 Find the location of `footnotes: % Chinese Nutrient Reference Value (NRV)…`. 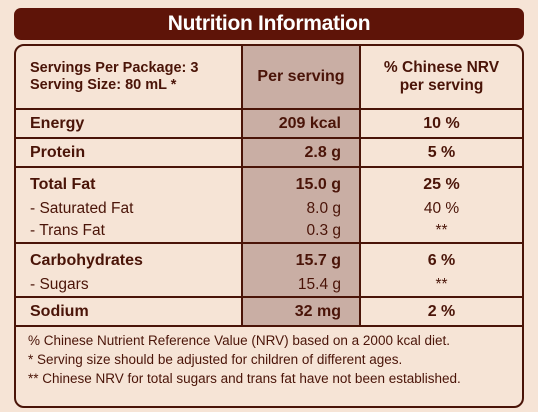

footnotes: % Chinese Nutrient Reference Value (NRV)… is located at coordinates (273, 359).